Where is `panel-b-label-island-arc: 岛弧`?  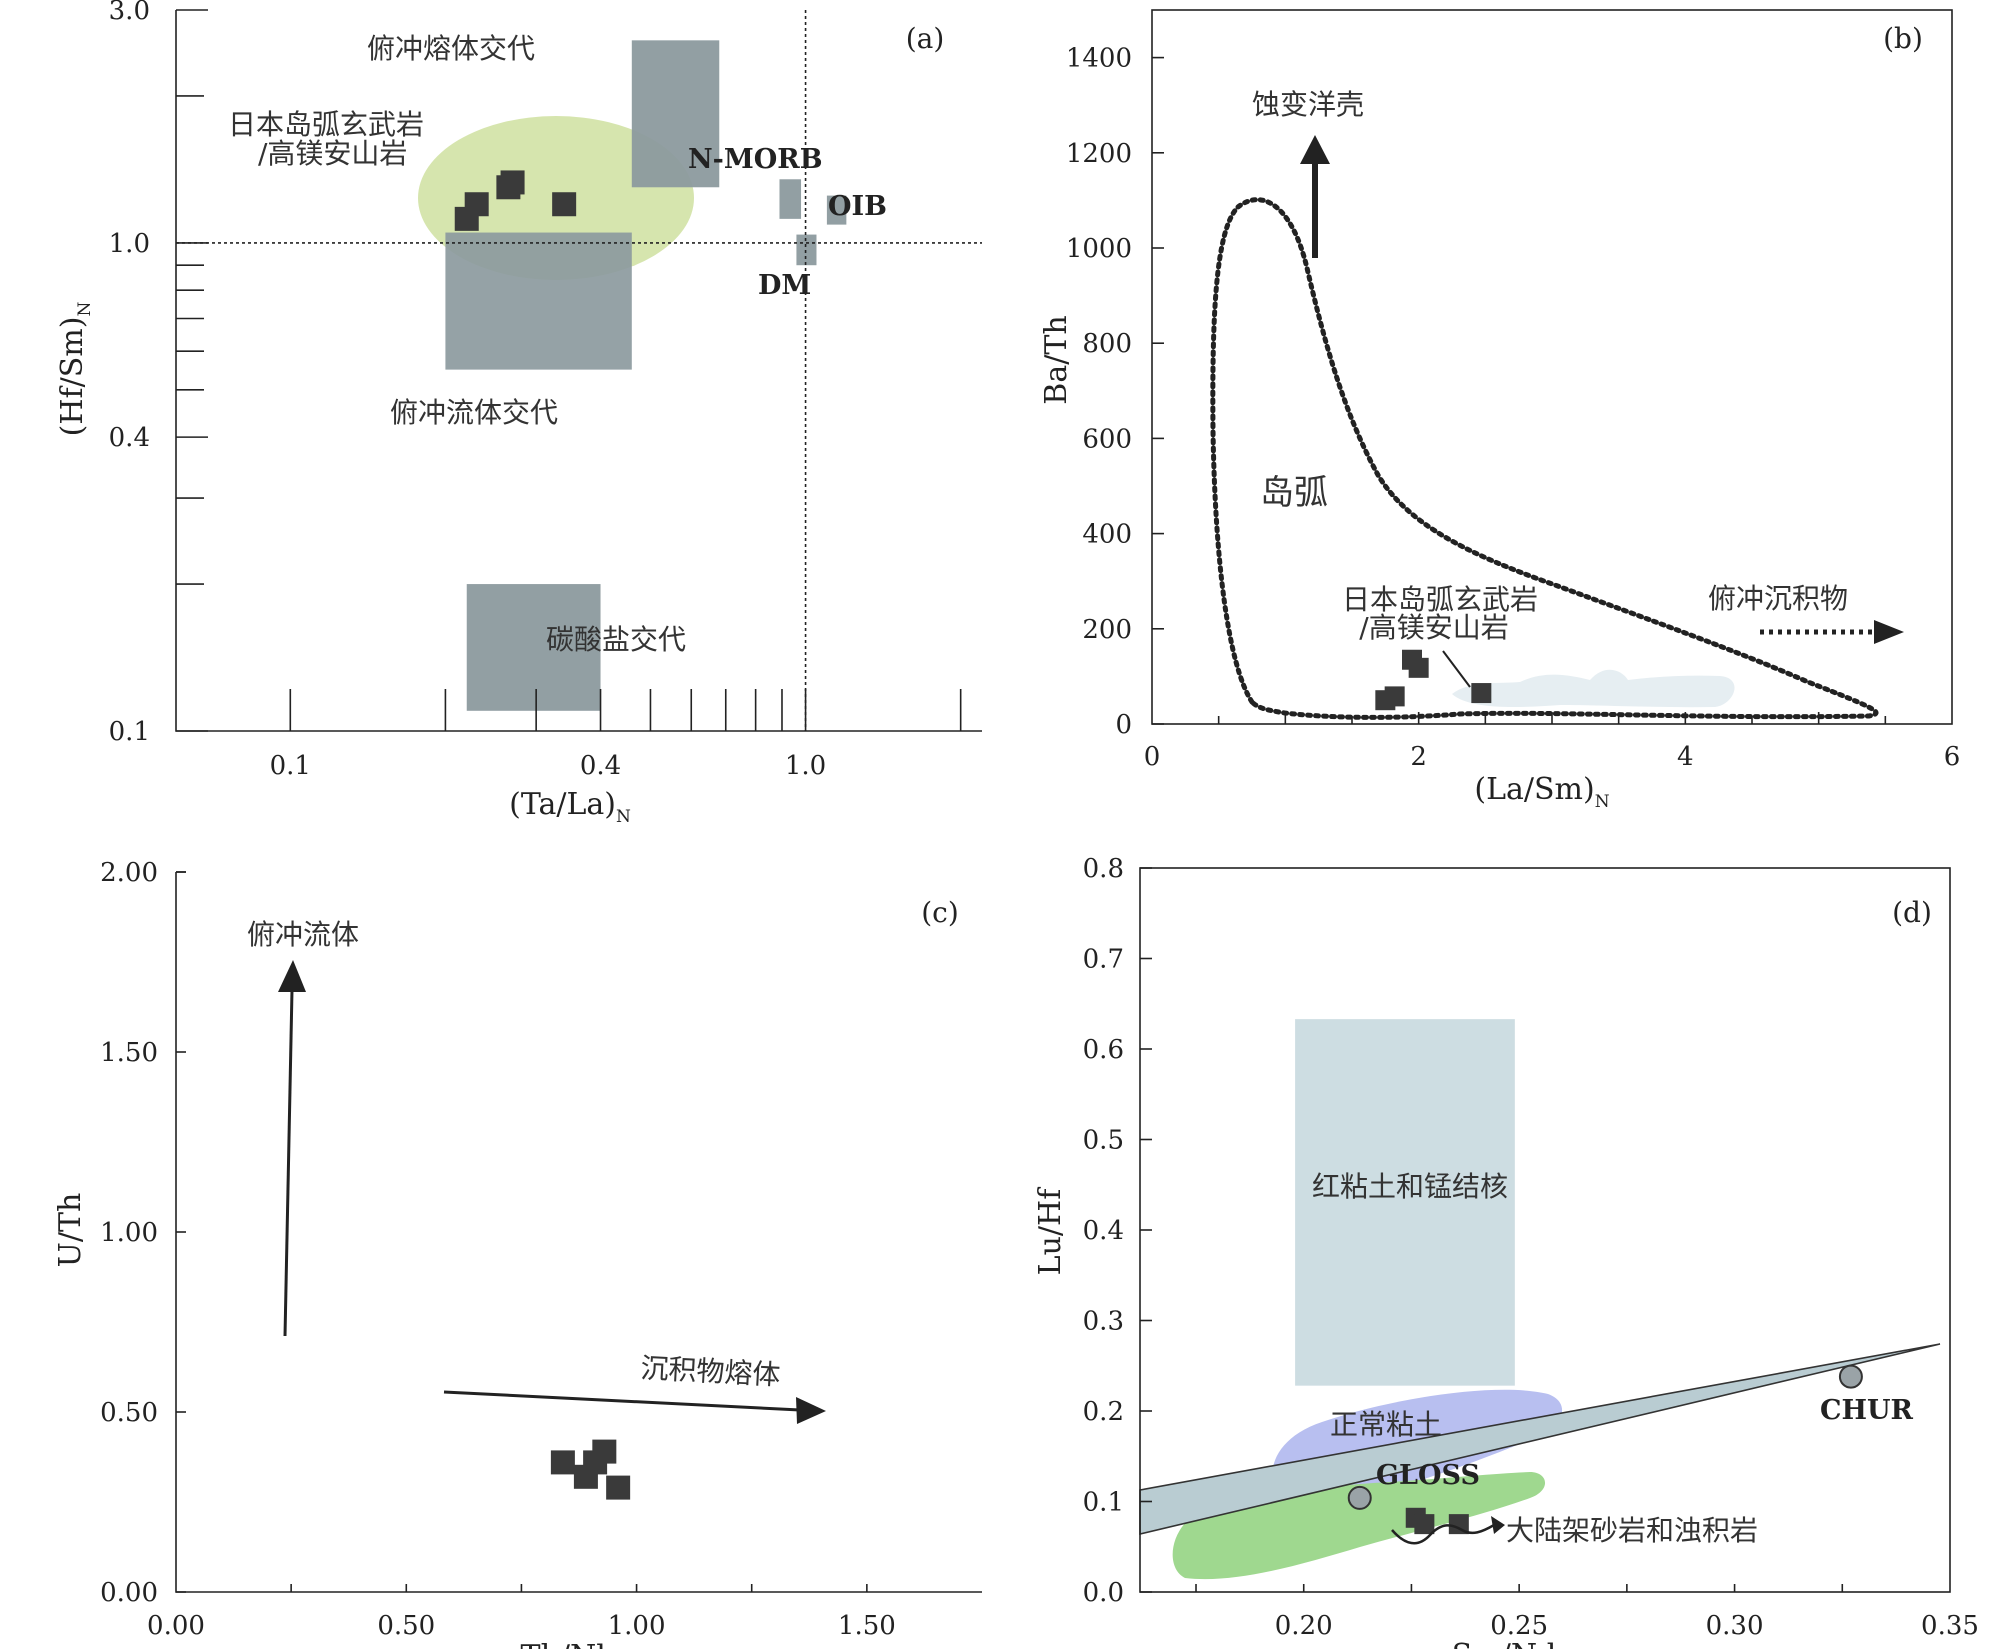
panel-b-label-island-arc: 岛弧 is located at coordinates (1294, 493).